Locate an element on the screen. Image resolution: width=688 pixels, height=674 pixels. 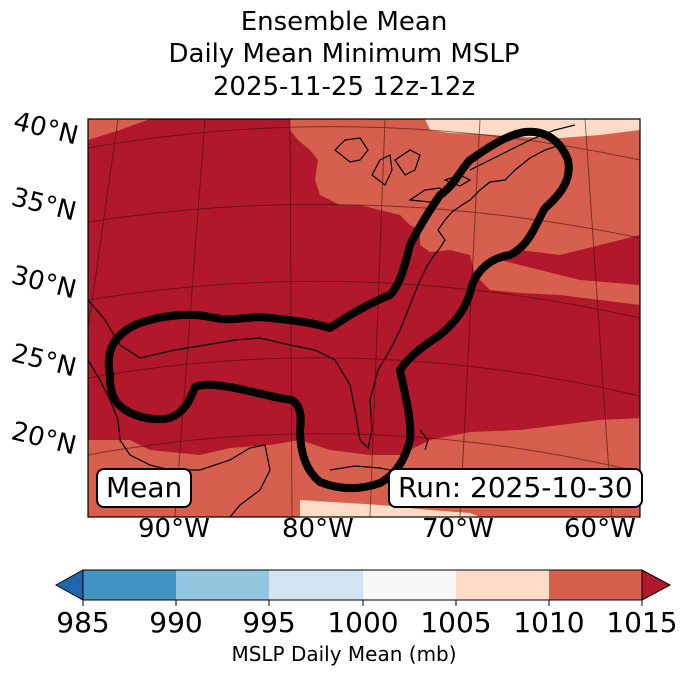
colorbar-tick-995: 995 is located at coordinates (269, 622).